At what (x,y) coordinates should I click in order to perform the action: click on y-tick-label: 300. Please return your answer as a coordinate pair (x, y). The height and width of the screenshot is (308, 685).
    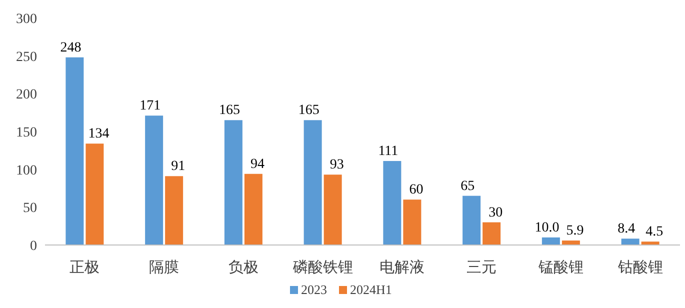
    Looking at the image, I should click on (26, 19).